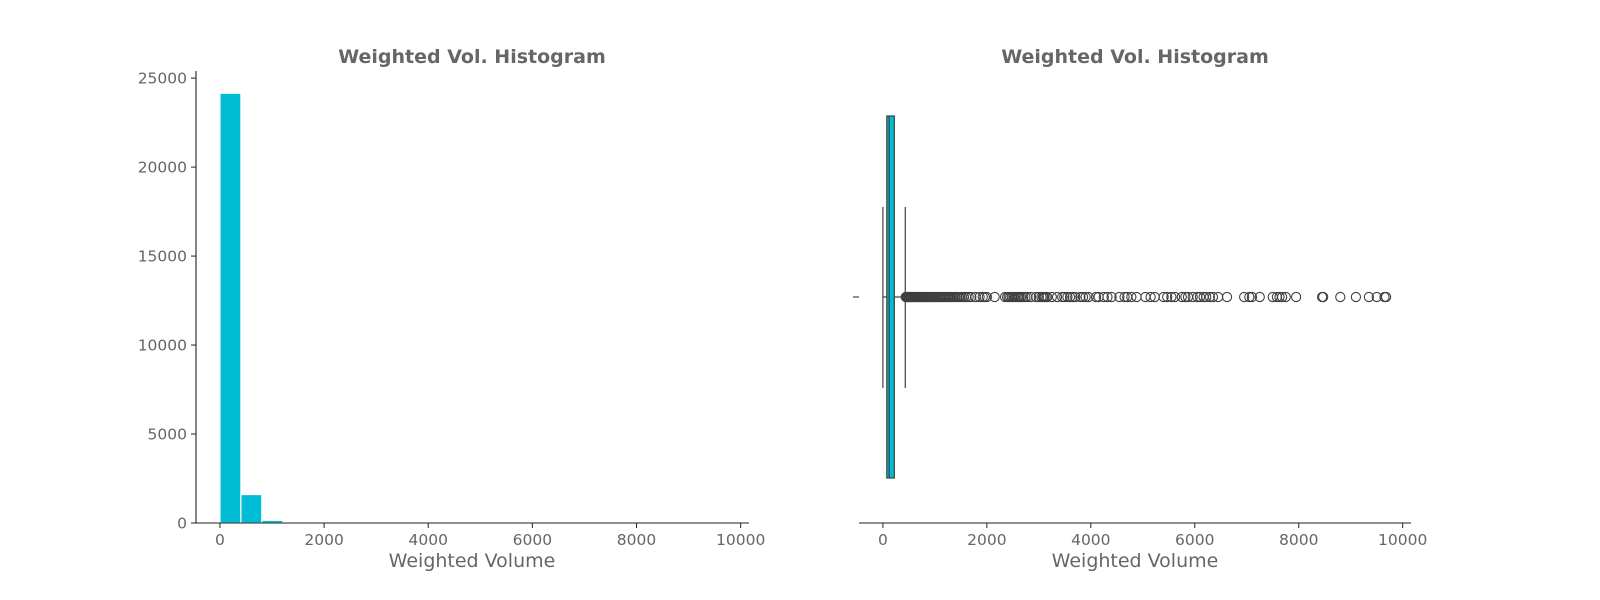 The width and height of the screenshot is (1600, 600). What do you see at coordinates (986, 540) in the screenshot?
I see `boxplot-x-tick-label: 2000` at bounding box center [986, 540].